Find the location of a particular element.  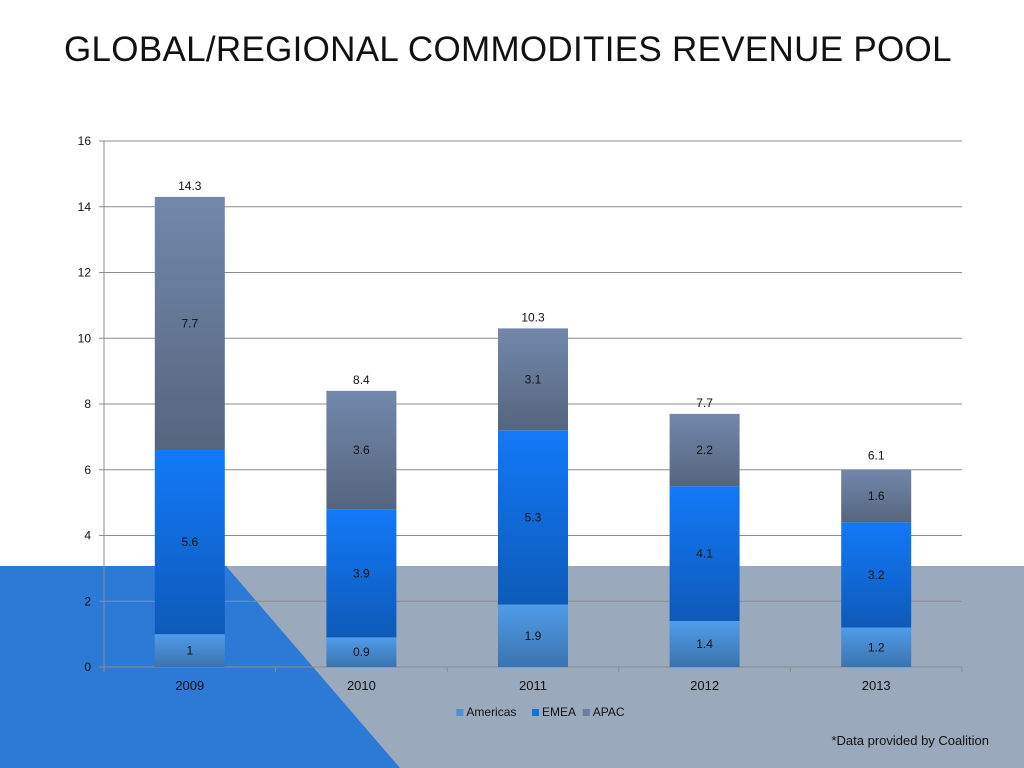

data-label-americas-2010: 0.9 is located at coordinates (361, 652).